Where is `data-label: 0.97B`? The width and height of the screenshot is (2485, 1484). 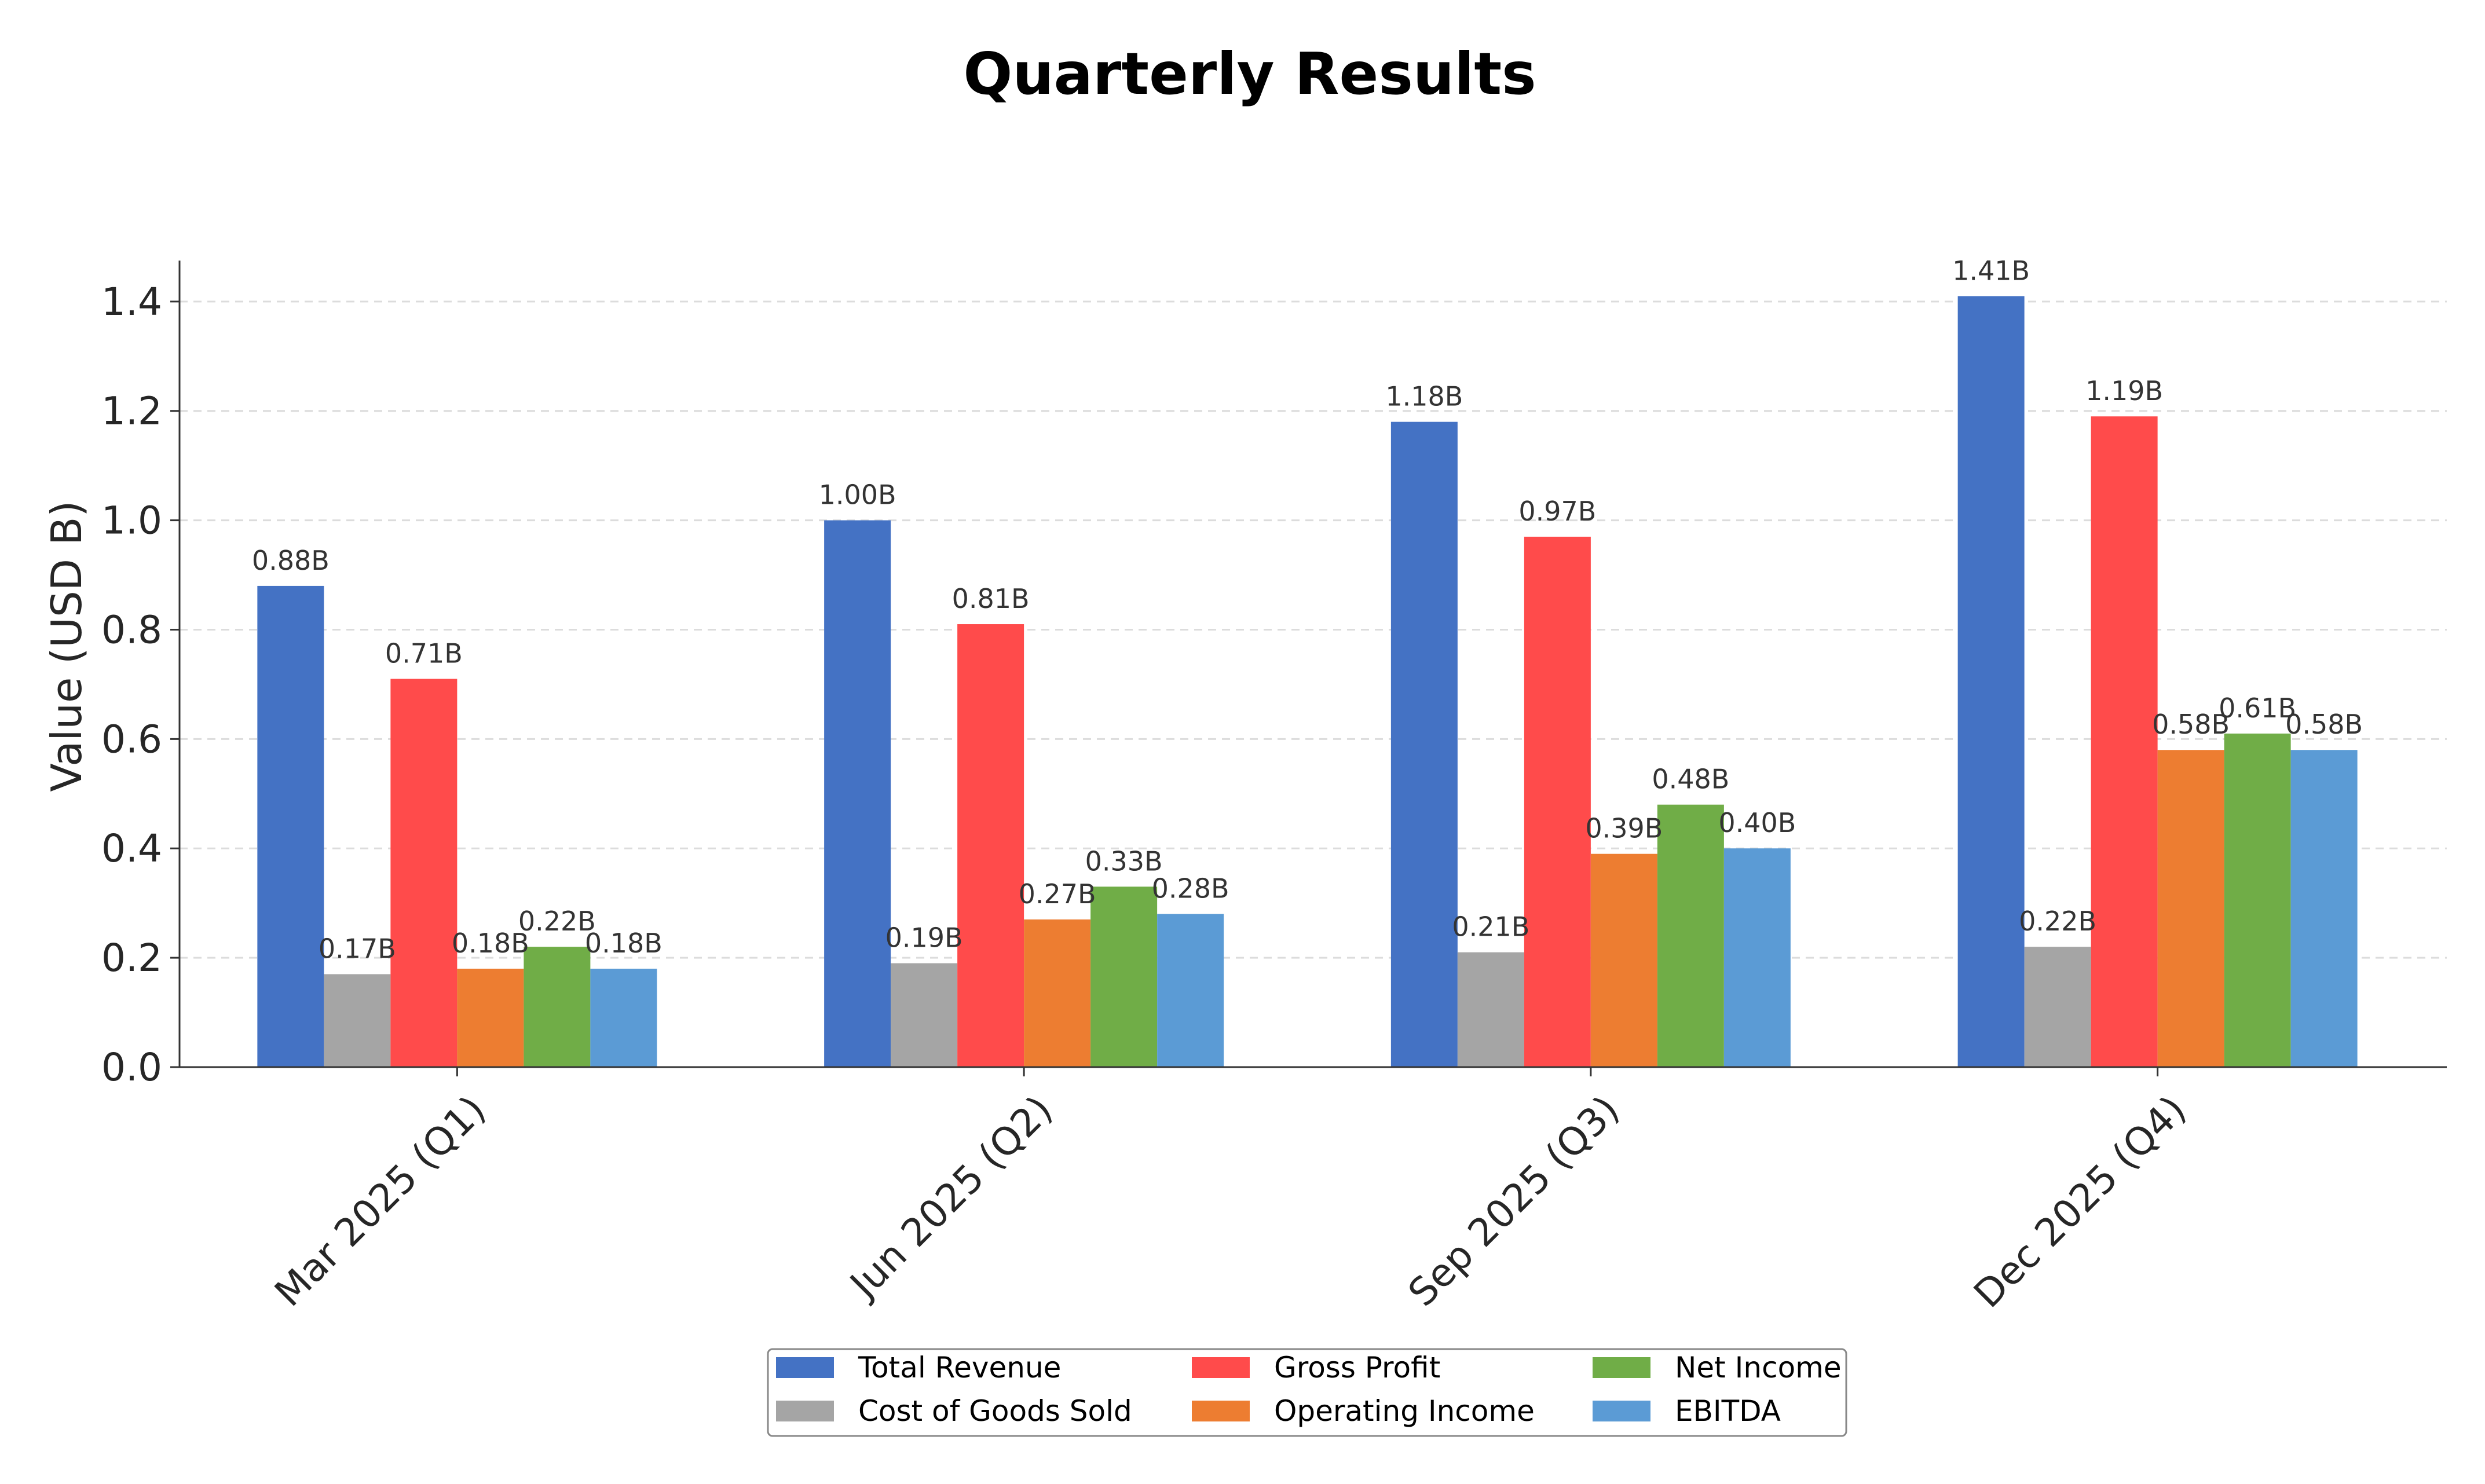
data-label: 0.97B is located at coordinates (1557, 511).